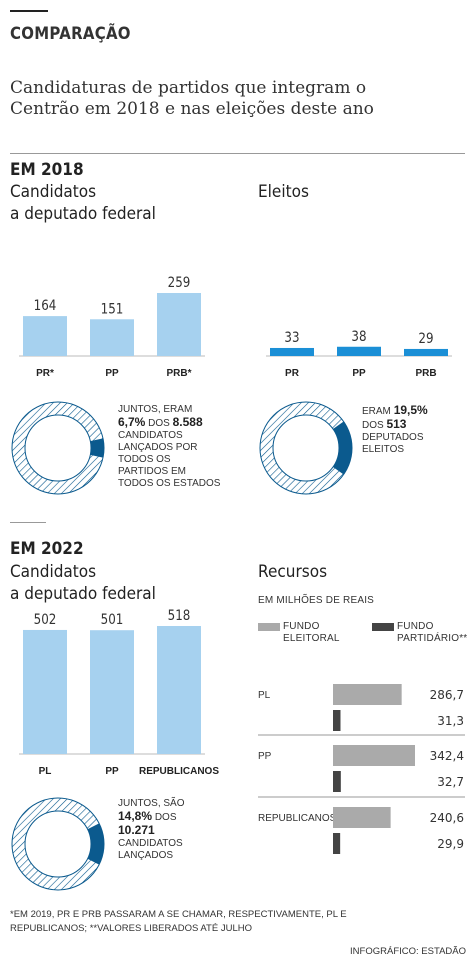  I want to click on donut-rest-4: TODOS OS ESTADOS, so click(169, 483).